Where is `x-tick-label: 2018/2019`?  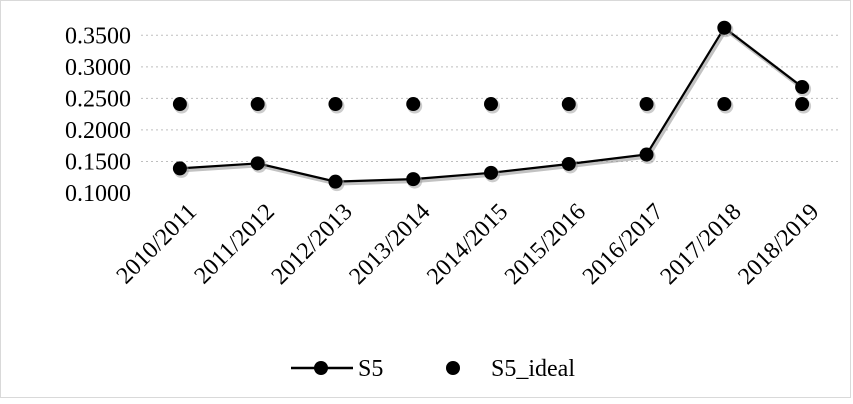
x-tick-label: 2018/2019 is located at coordinates (778, 244).